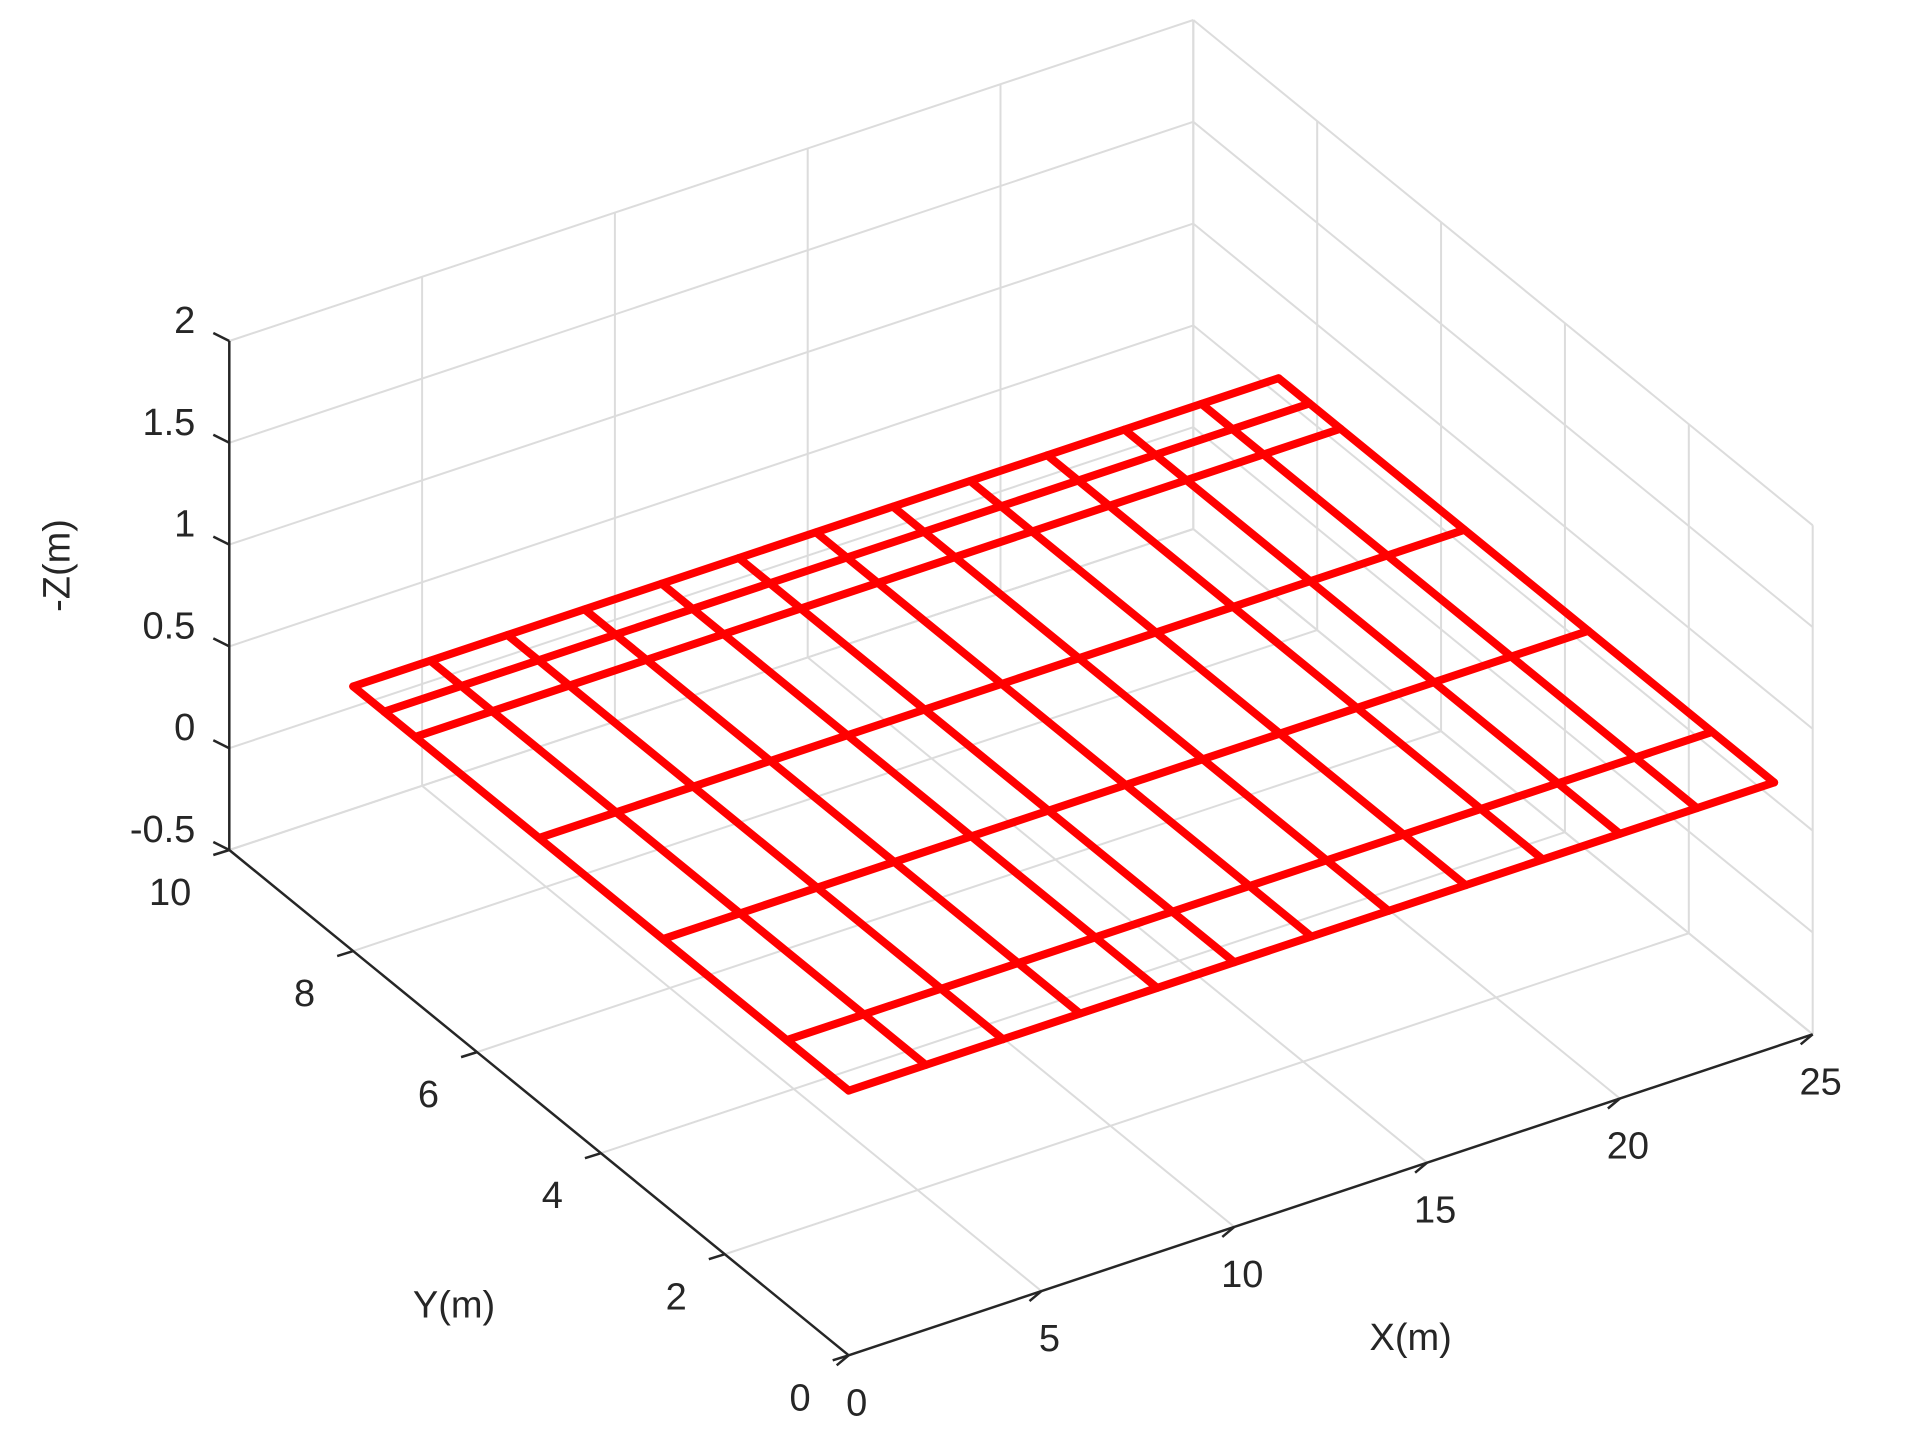 The height and width of the screenshot is (1453, 1923). Describe the element at coordinates (454, 1306) in the screenshot. I see `y-axis-label: Y(m)` at that location.